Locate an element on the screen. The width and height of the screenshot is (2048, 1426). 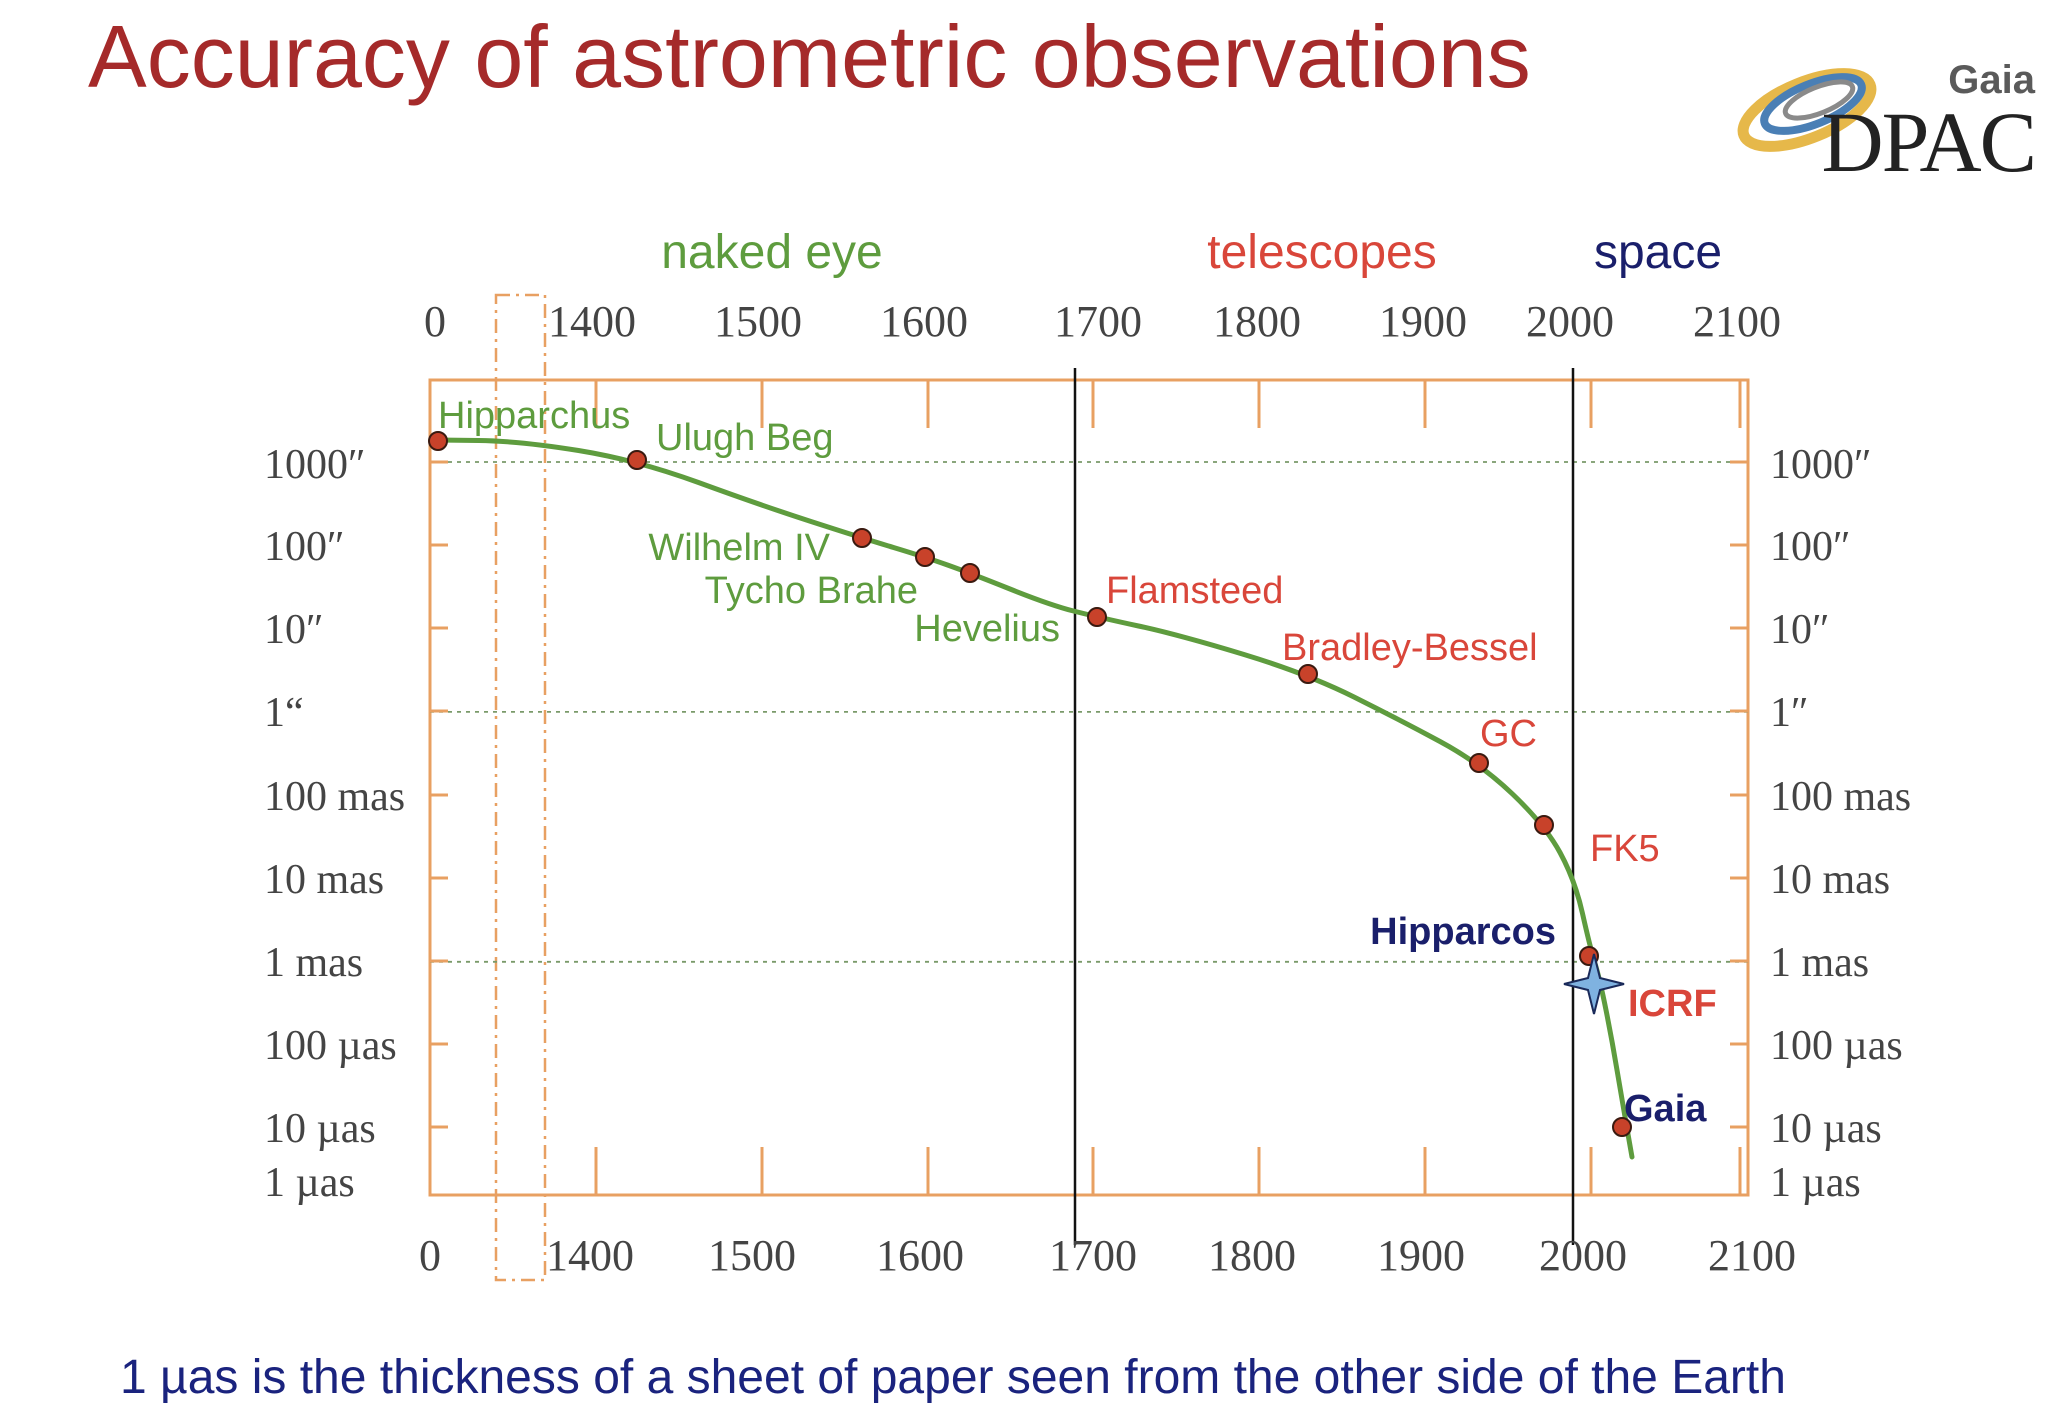
icrf-star-marker is located at coordinates (1594, 984).